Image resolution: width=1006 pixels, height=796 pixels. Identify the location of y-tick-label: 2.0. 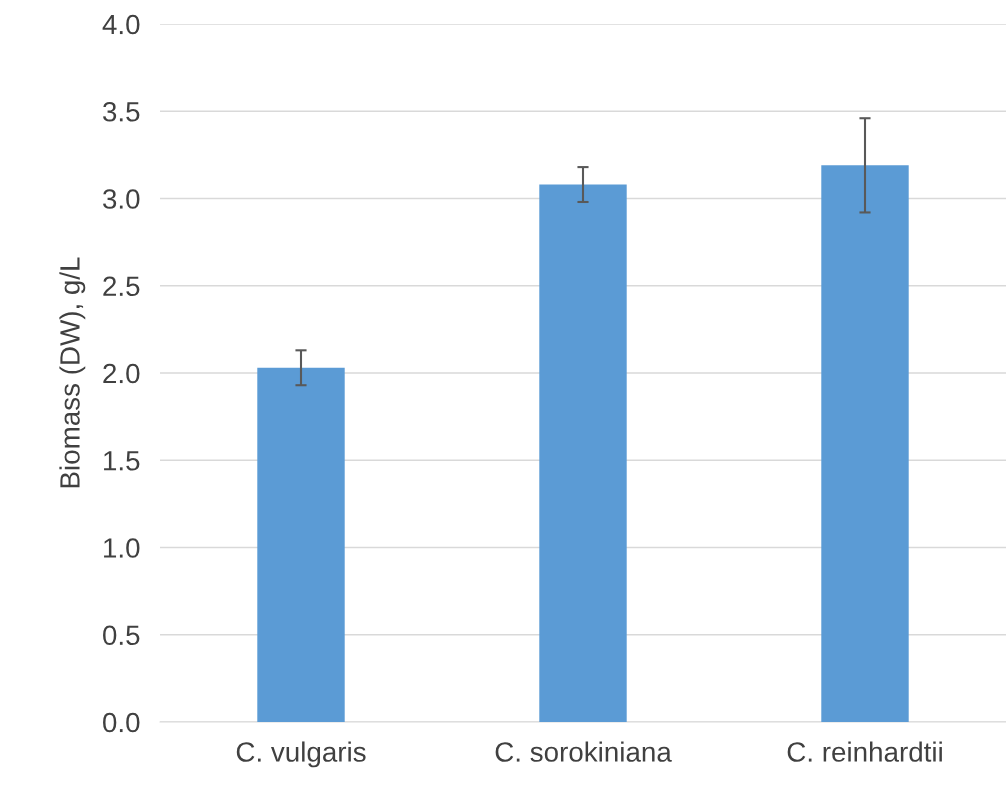
(121, 373).